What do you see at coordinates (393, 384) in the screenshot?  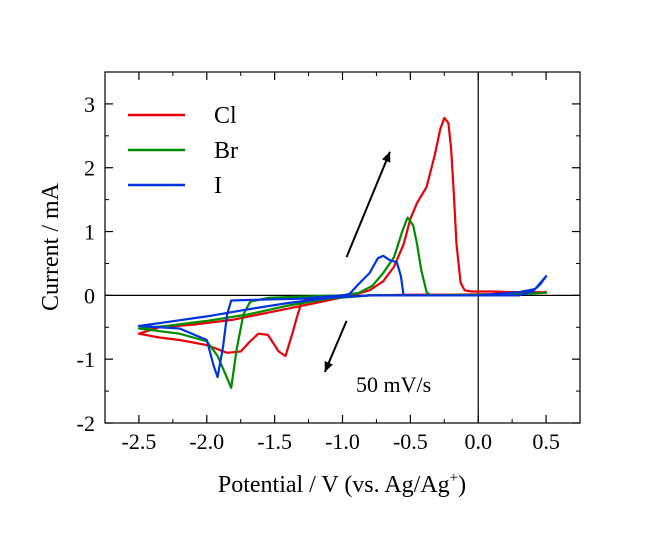 I see `scan-rate-annotation: 50 mV/s` at bounding box center [393, 384].